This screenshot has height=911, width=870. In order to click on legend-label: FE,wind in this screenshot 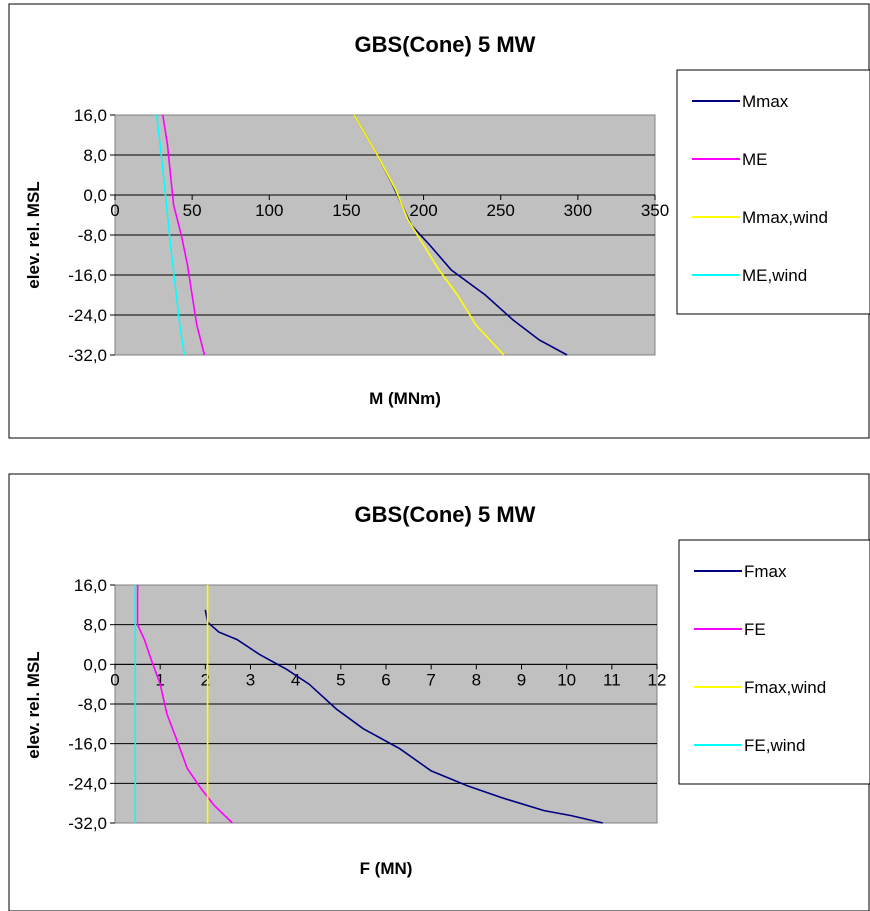, I will do `click(774, 745)`.